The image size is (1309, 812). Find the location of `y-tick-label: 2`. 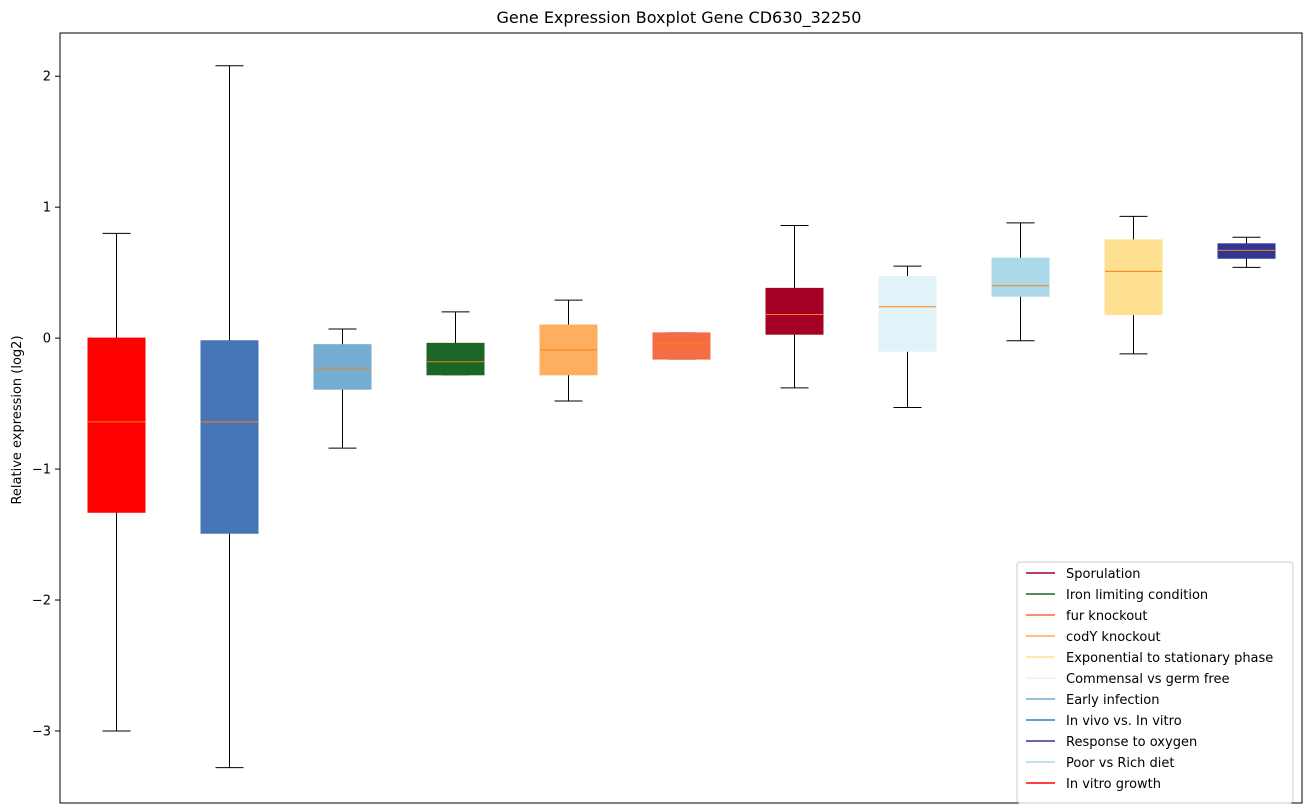

y-tick-label: 2 is located at coordinates (47, 77).